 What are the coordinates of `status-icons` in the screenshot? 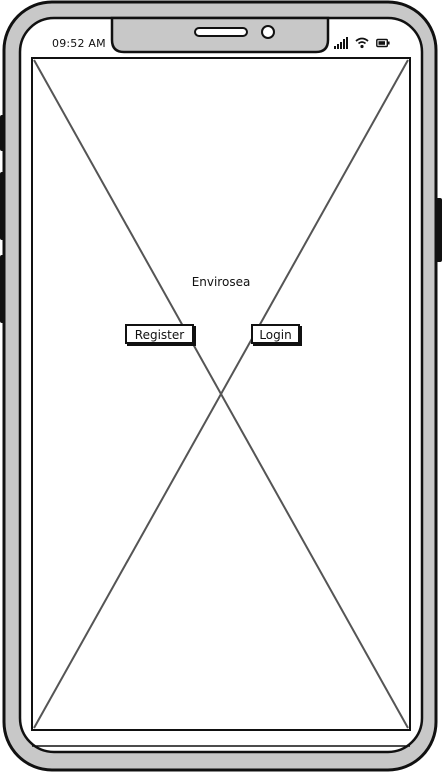 It's located at (362, 43).